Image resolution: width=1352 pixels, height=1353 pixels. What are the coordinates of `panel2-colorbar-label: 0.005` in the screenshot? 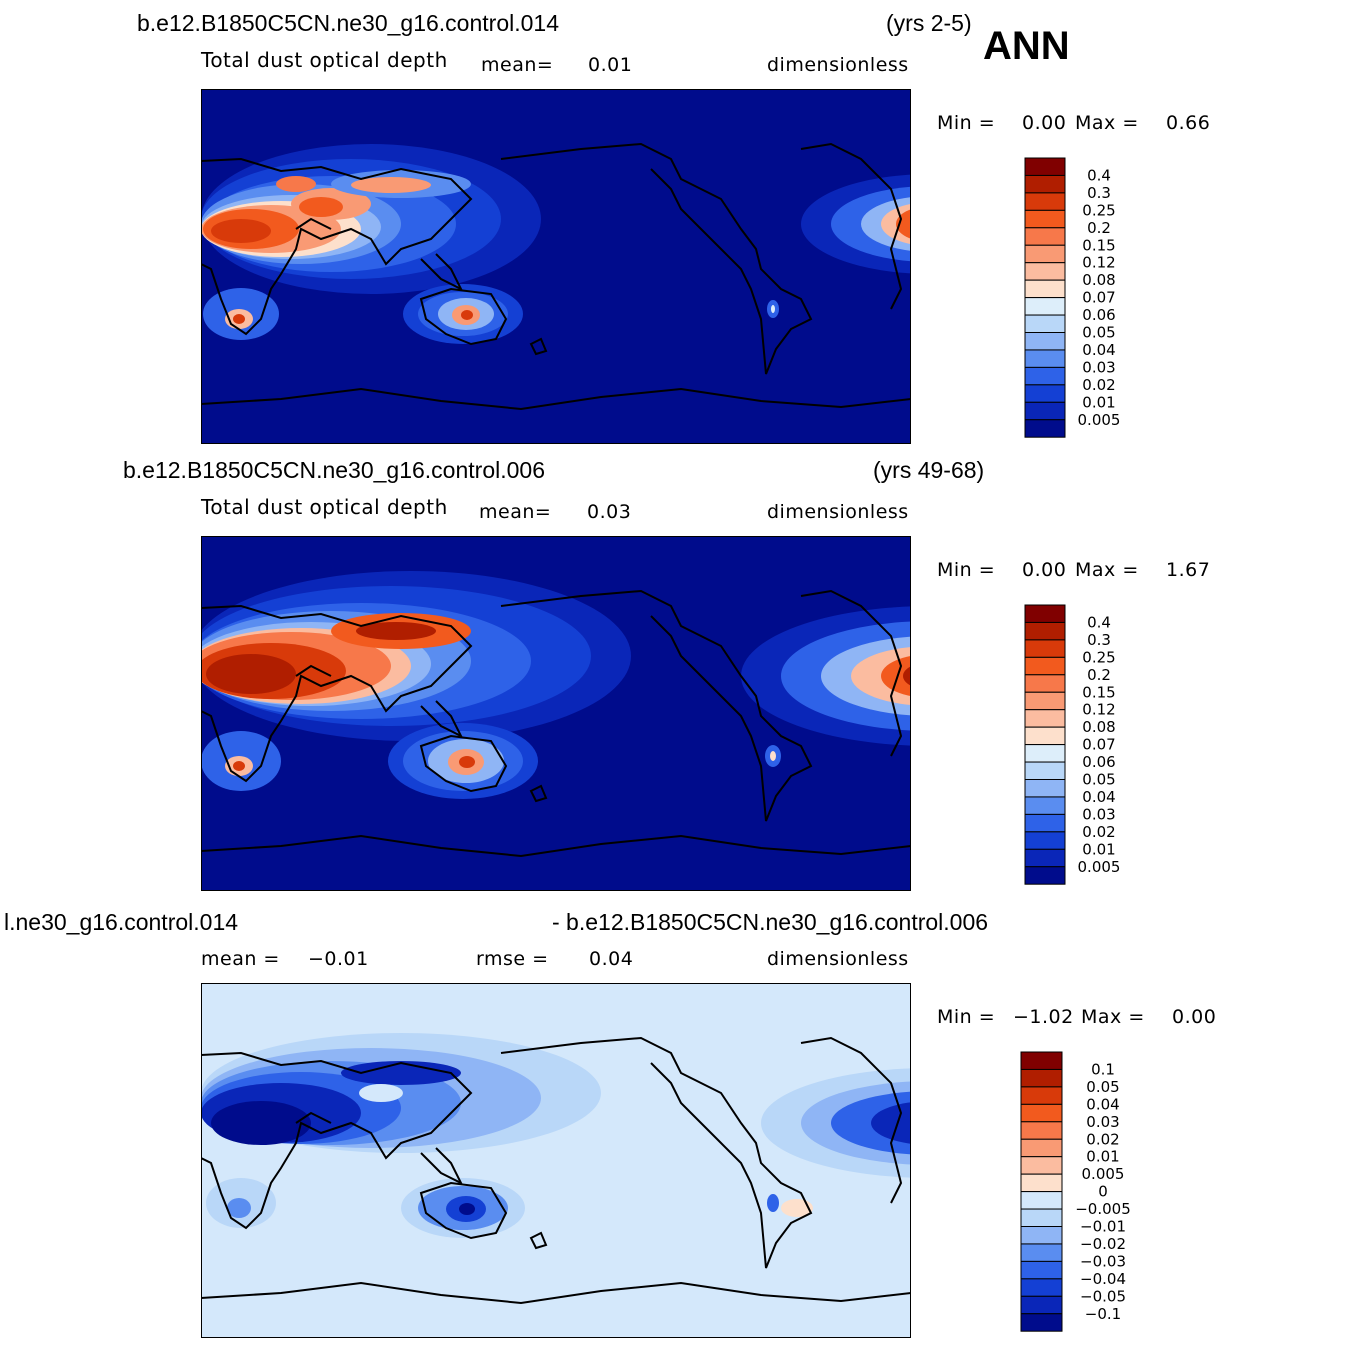 It's located at (1099, 867).